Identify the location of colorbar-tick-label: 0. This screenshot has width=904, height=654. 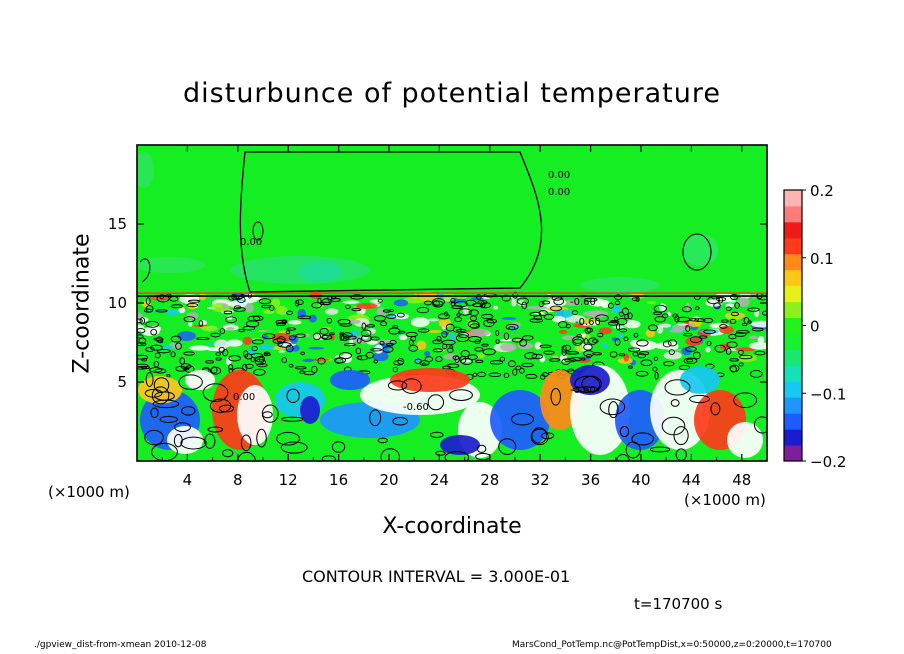
(815, 327).